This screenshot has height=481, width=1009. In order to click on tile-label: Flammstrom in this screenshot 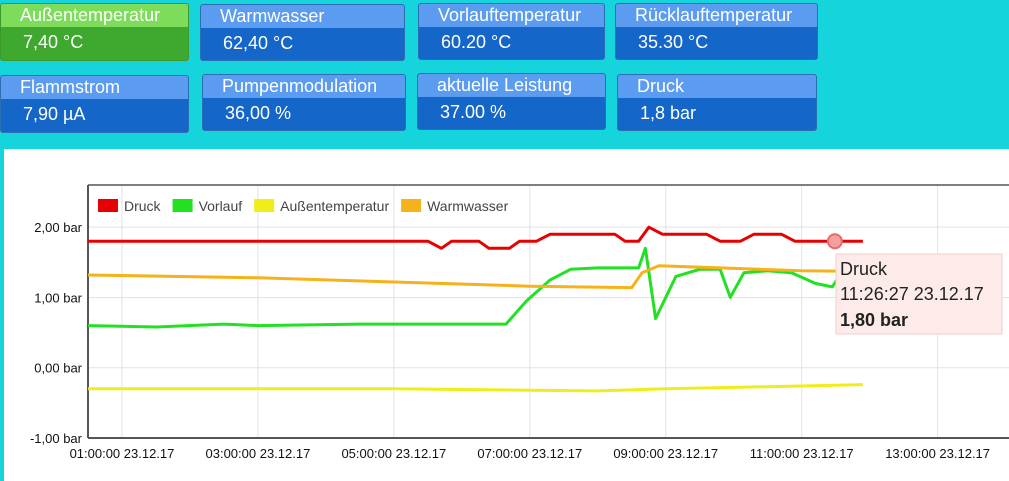, I will do `click(94, 87)`.